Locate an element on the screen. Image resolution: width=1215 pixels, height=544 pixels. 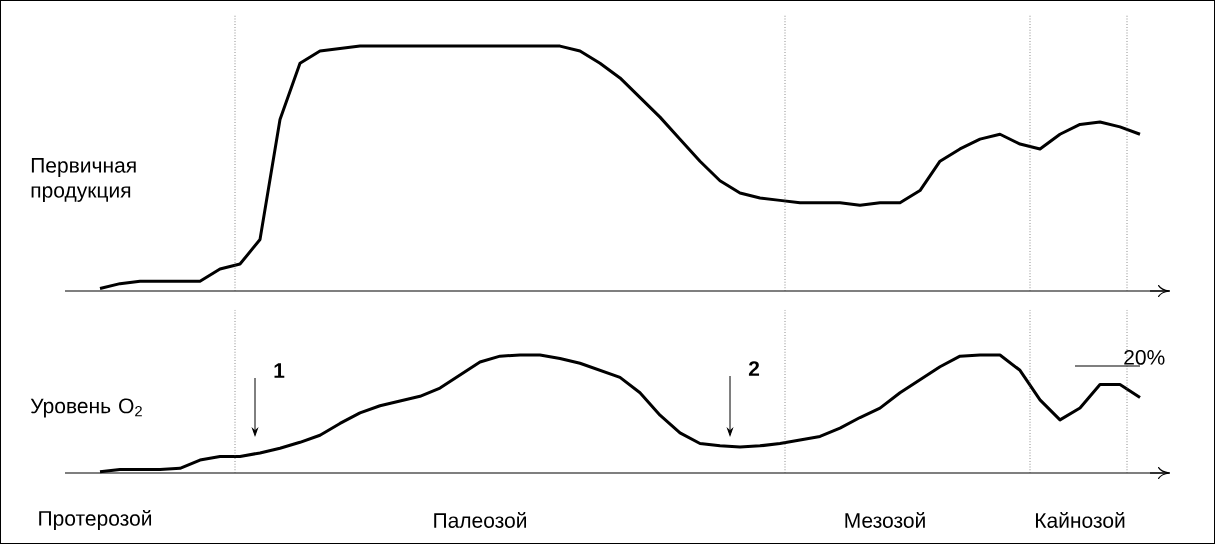
annotation: 1 is located at coordinates (279, 370).